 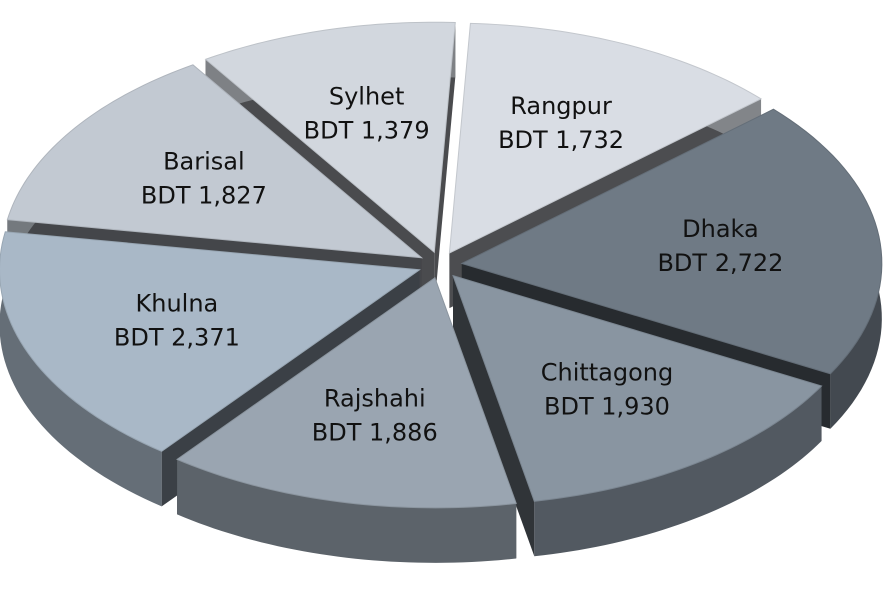 What do you see at coordinates (561, 140) in the screenshot?
I see `slice-value-label: BDT 1,732` at bounding box center [561, 140].